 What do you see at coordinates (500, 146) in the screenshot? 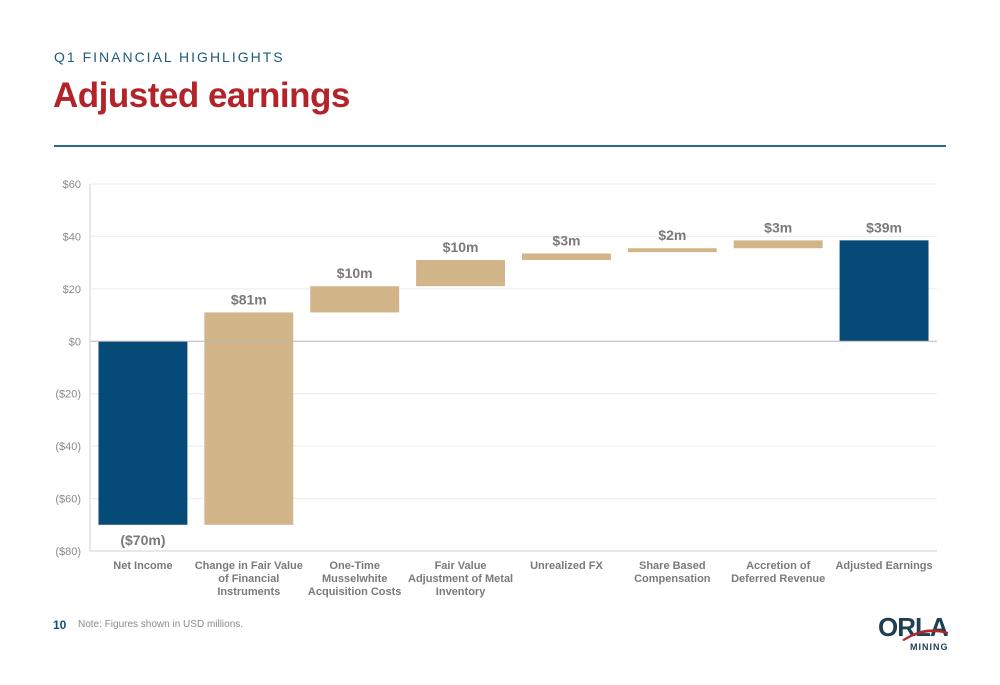
I see `title-divider` at bounding box center [500, 146].